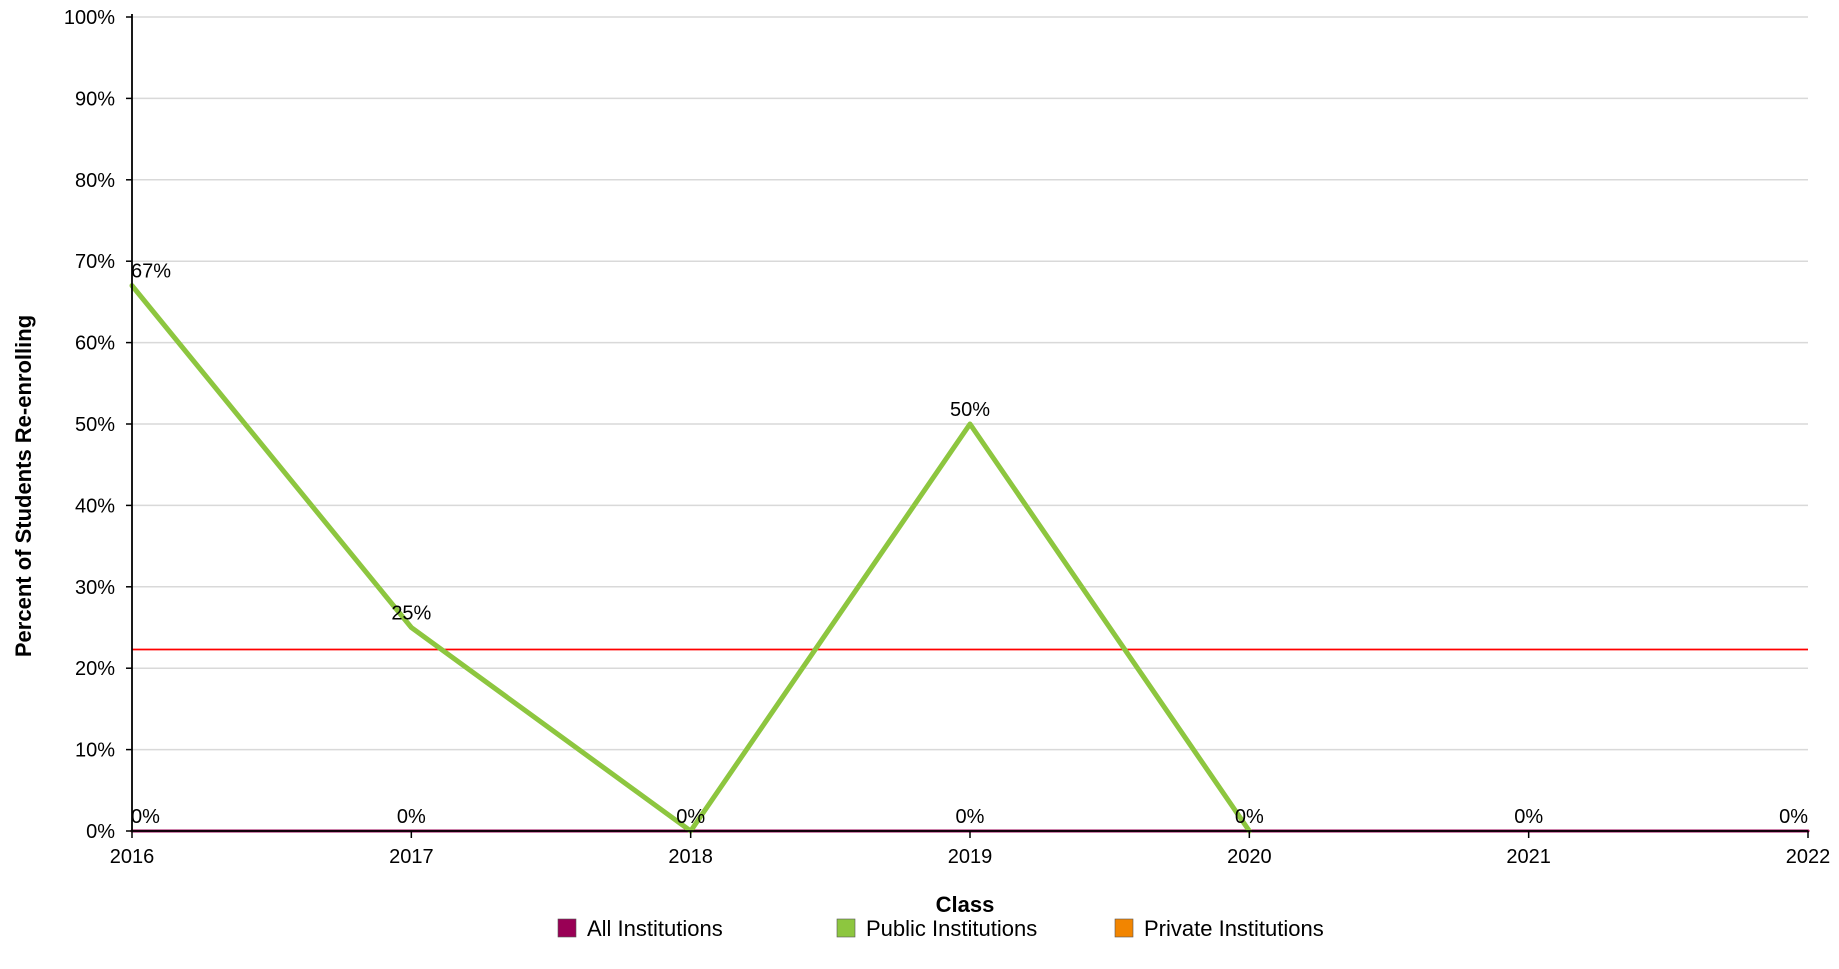 Image resolution: width=1839 pixels, height=969 pixels. Describe the element at coordinates (95, 669) in the screenshot. I see `y-tick-label: 20%` at that location.